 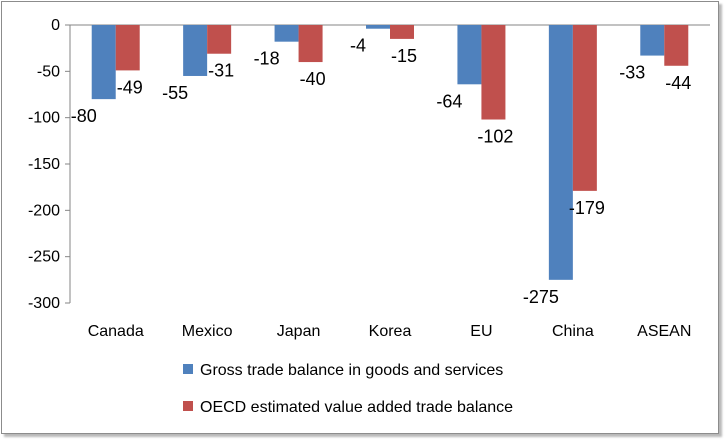 I want to click on bar-gross-korea, so click(x=378, y=27).